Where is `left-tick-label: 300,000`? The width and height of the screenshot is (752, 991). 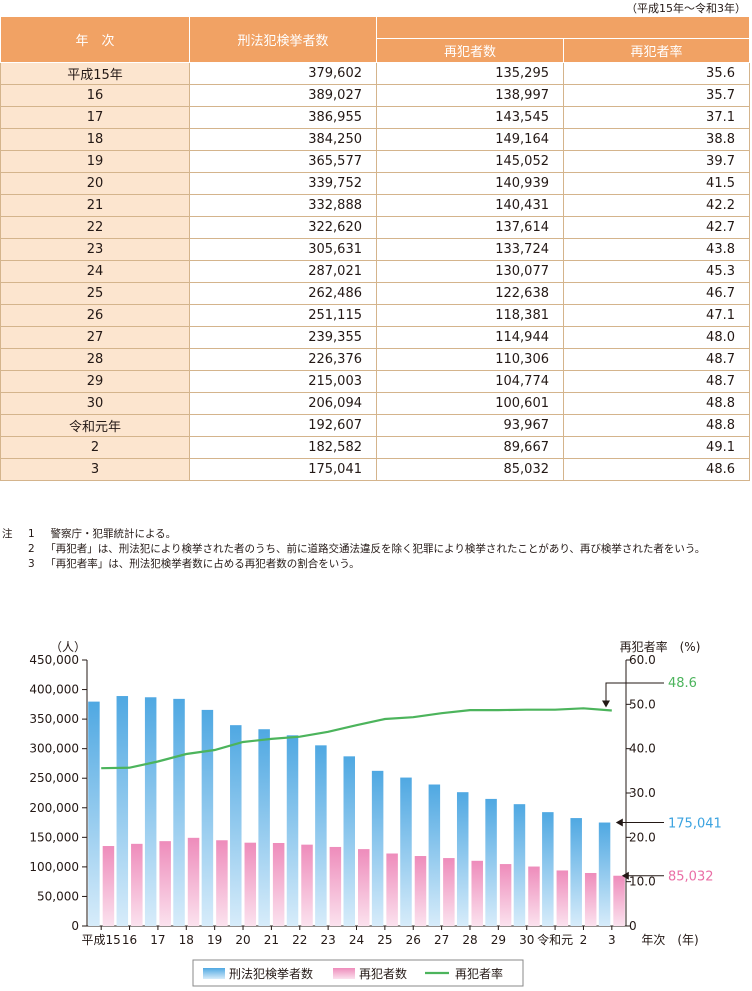 left-tick-label: 300,000 is located at coordinates (54, 749).